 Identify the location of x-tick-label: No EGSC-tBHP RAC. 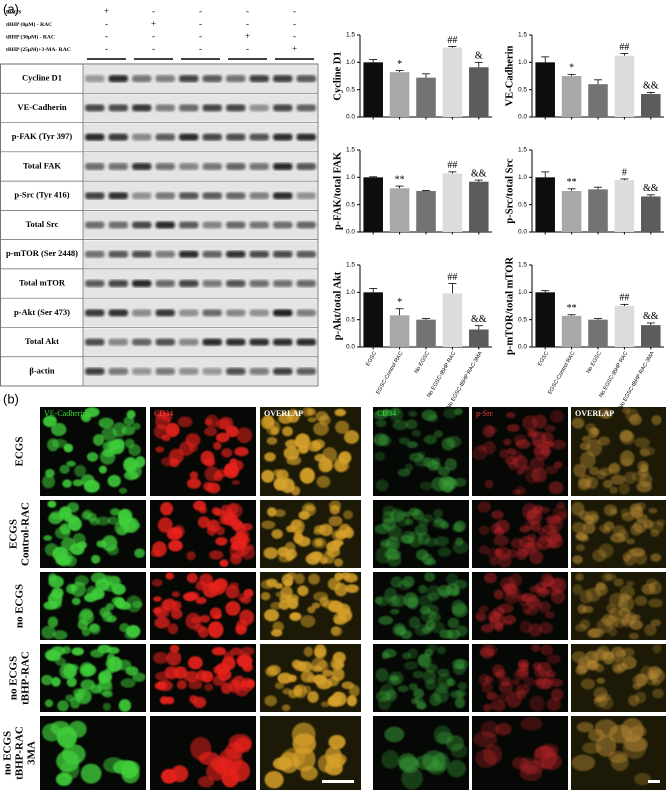
(613, 375).